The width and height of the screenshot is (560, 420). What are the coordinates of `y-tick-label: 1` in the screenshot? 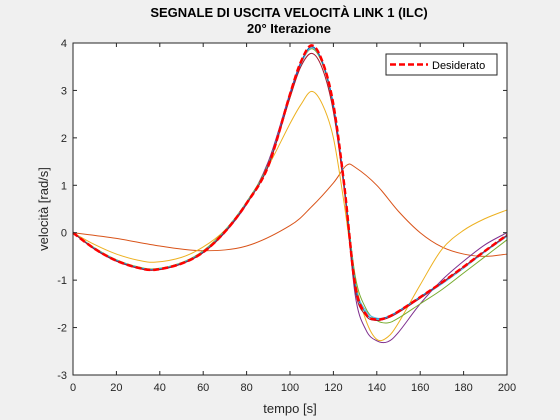 It's located at (64, 186).